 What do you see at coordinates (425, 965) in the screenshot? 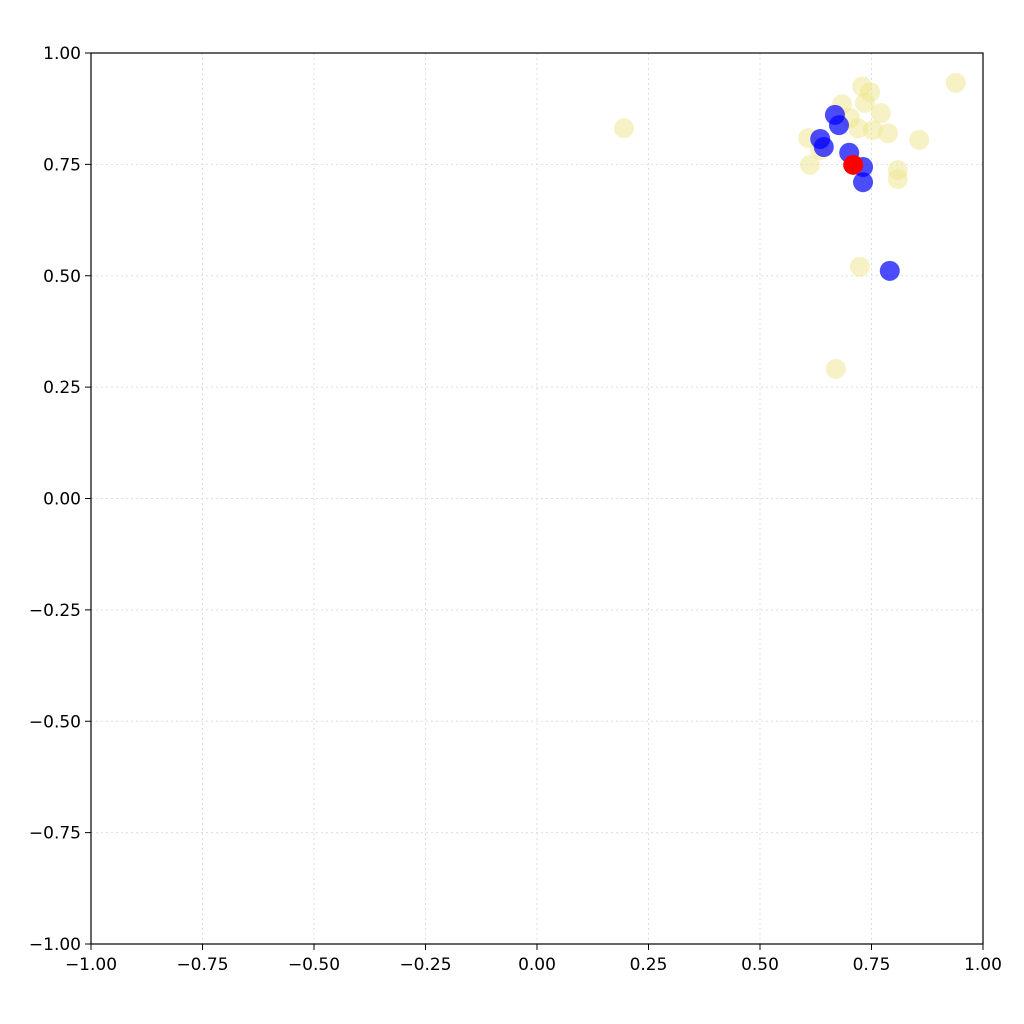
I see `x-tick-label: −0.25` at bounding box center [425, 965].